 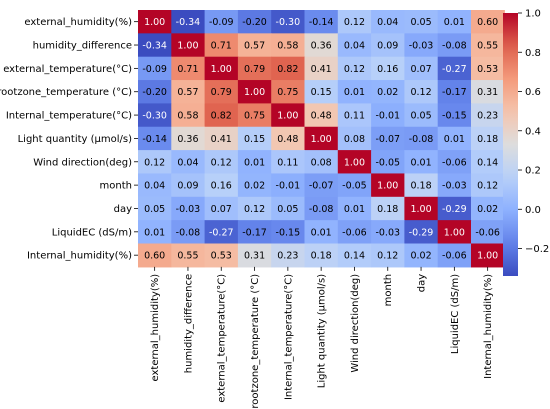 I want to click on cell-value-label: 0.31, so click(x=487, y=92).